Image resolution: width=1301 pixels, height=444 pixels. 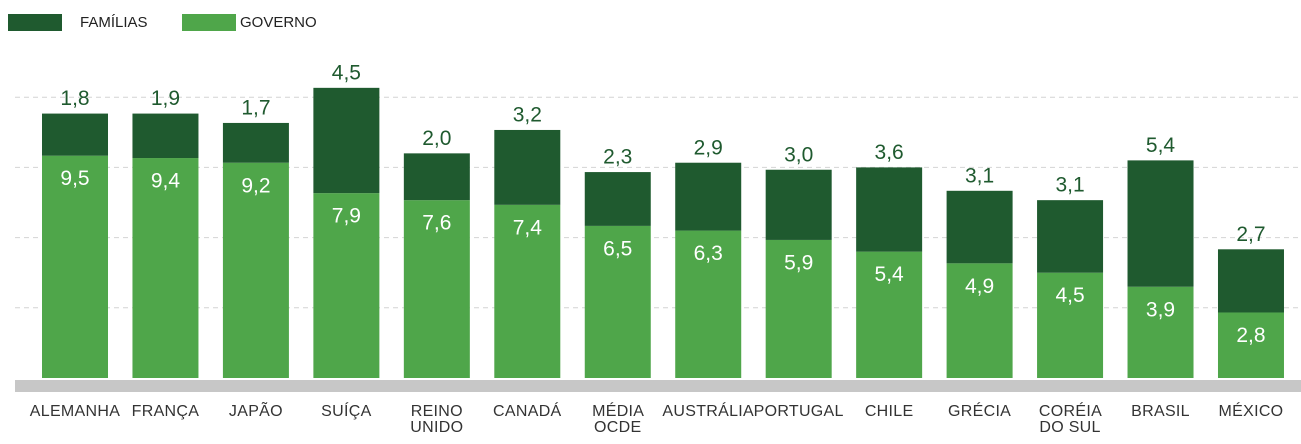 I want to click on value-label: 3,0, so click(x=798, y=154).